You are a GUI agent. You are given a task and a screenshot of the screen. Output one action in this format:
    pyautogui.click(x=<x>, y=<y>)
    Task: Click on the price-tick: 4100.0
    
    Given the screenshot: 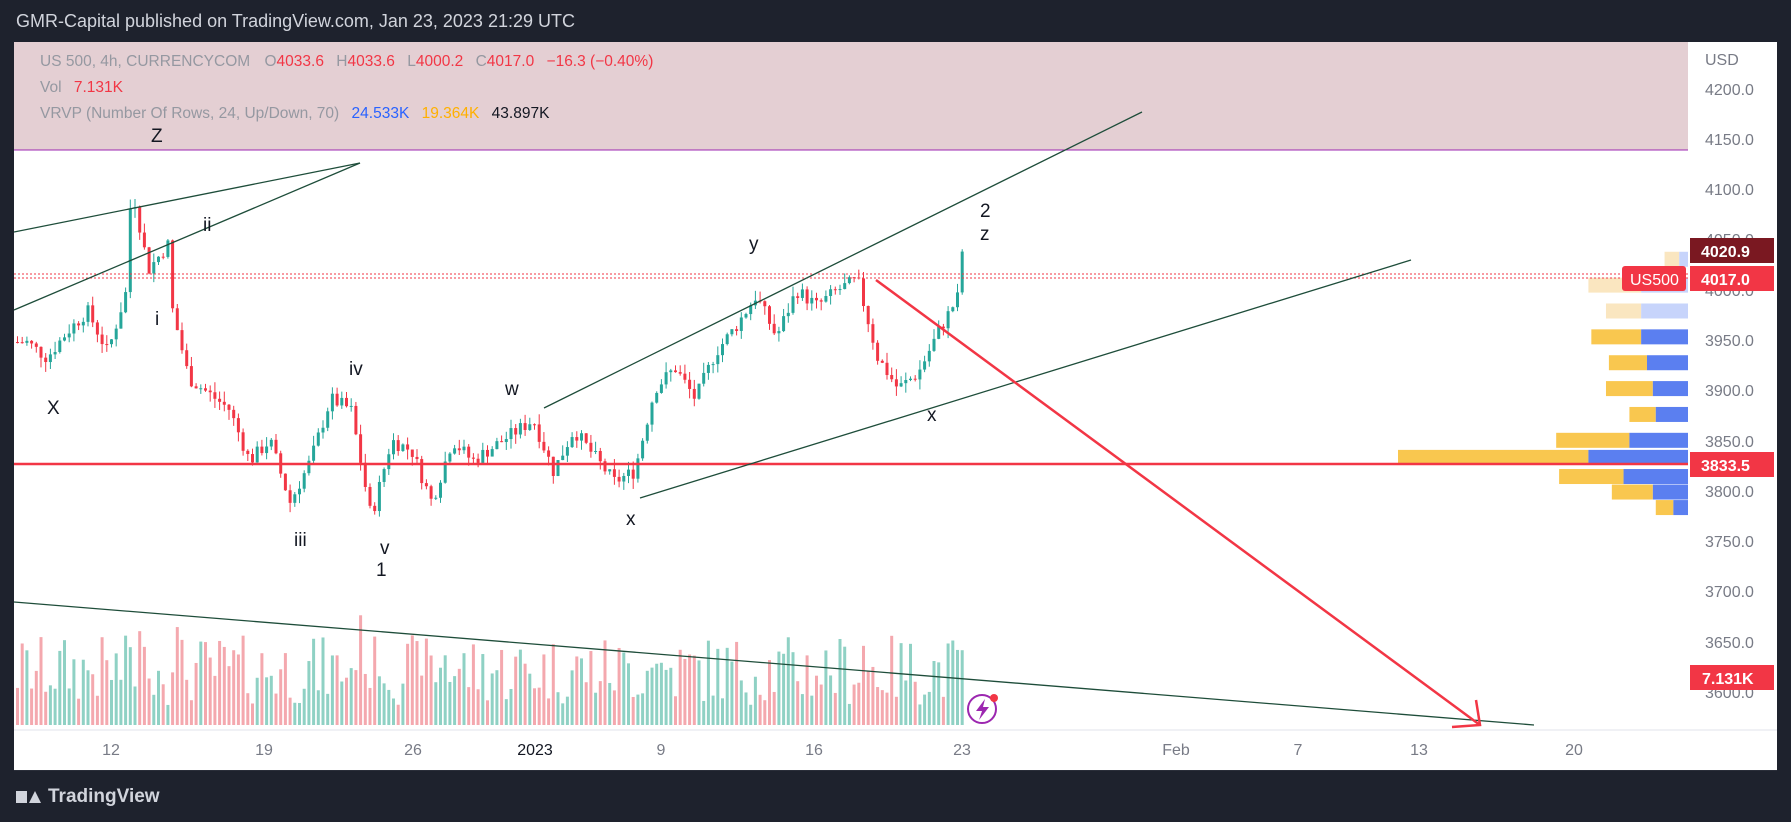 What is the action you would take?
    pyautogui.click(x=1729, y=190)
    